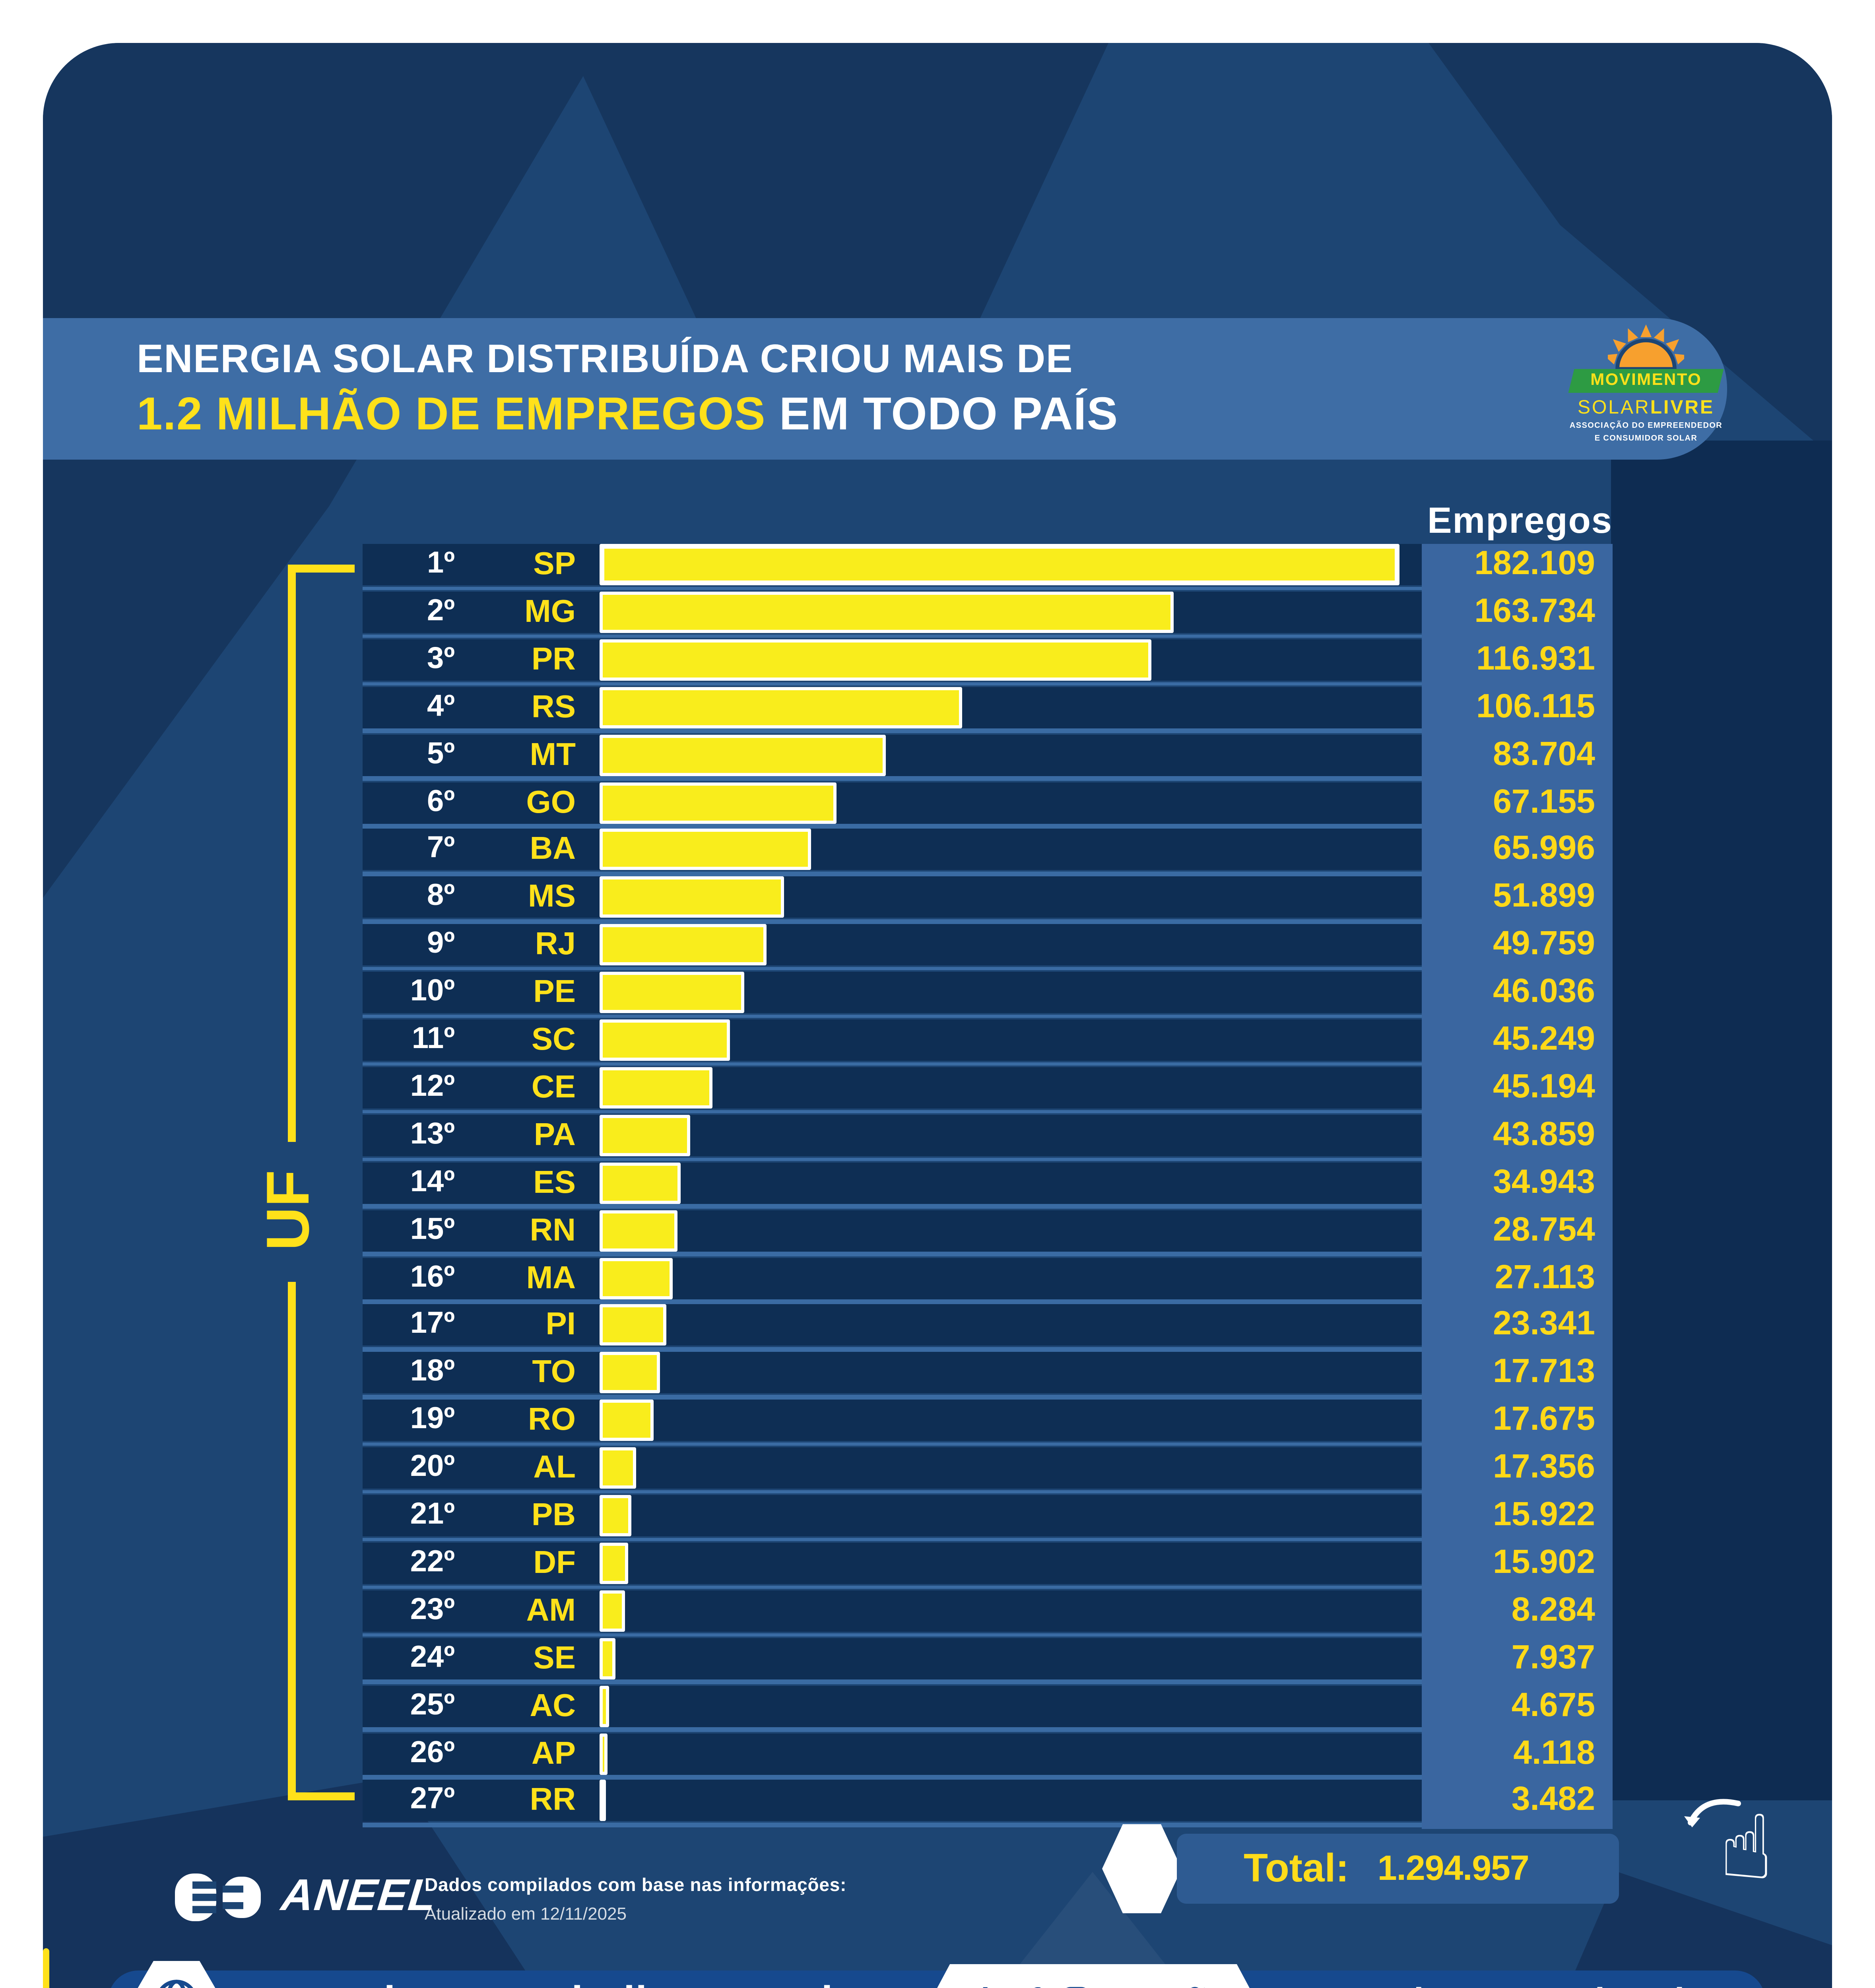 The width and height of the screenshot is (1875, 1988). I want to click on rank-label: 20º, so click(432, 1467).